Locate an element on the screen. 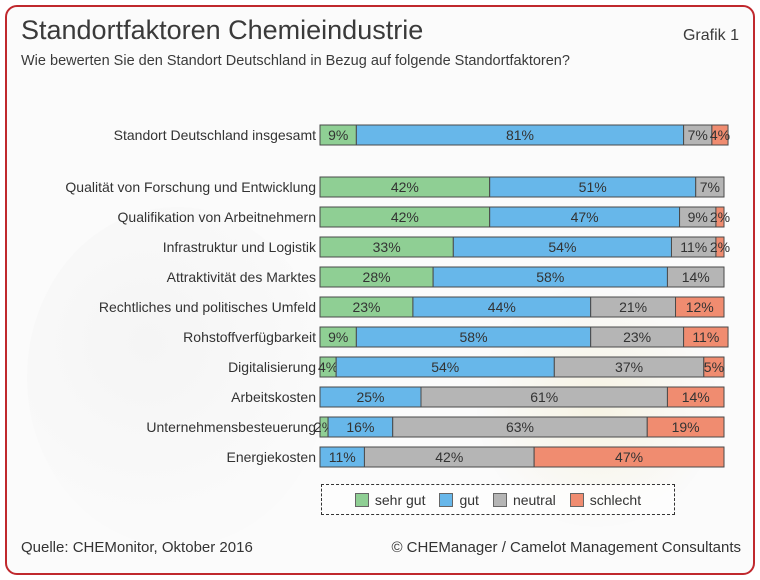 The image size is (760, 580). data-label-rohstoffverfuegbarkeit-neutral: 23% is located at coordinates (637, 337).